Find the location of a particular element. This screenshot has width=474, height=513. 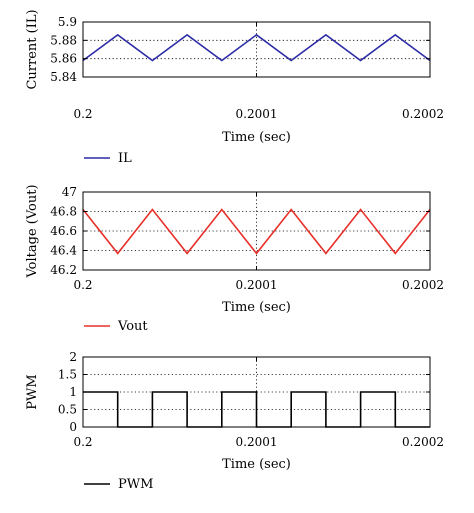

y-tick-label: 46.8 is located at coordinates (63, 212).